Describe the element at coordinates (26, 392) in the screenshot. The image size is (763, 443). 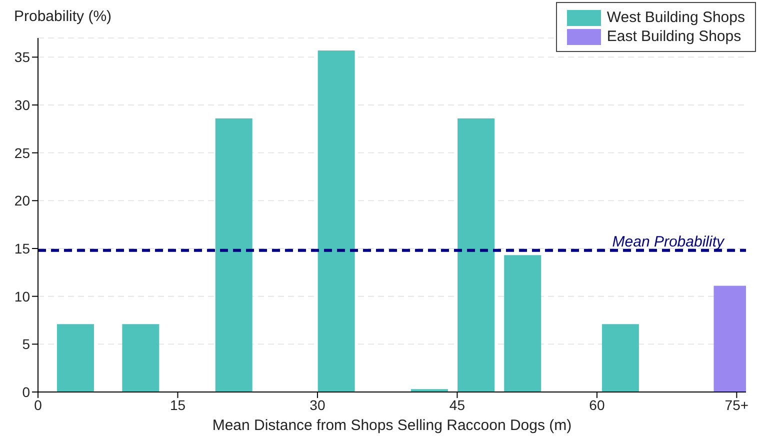
I see `y-tick-label: 0` at that location.